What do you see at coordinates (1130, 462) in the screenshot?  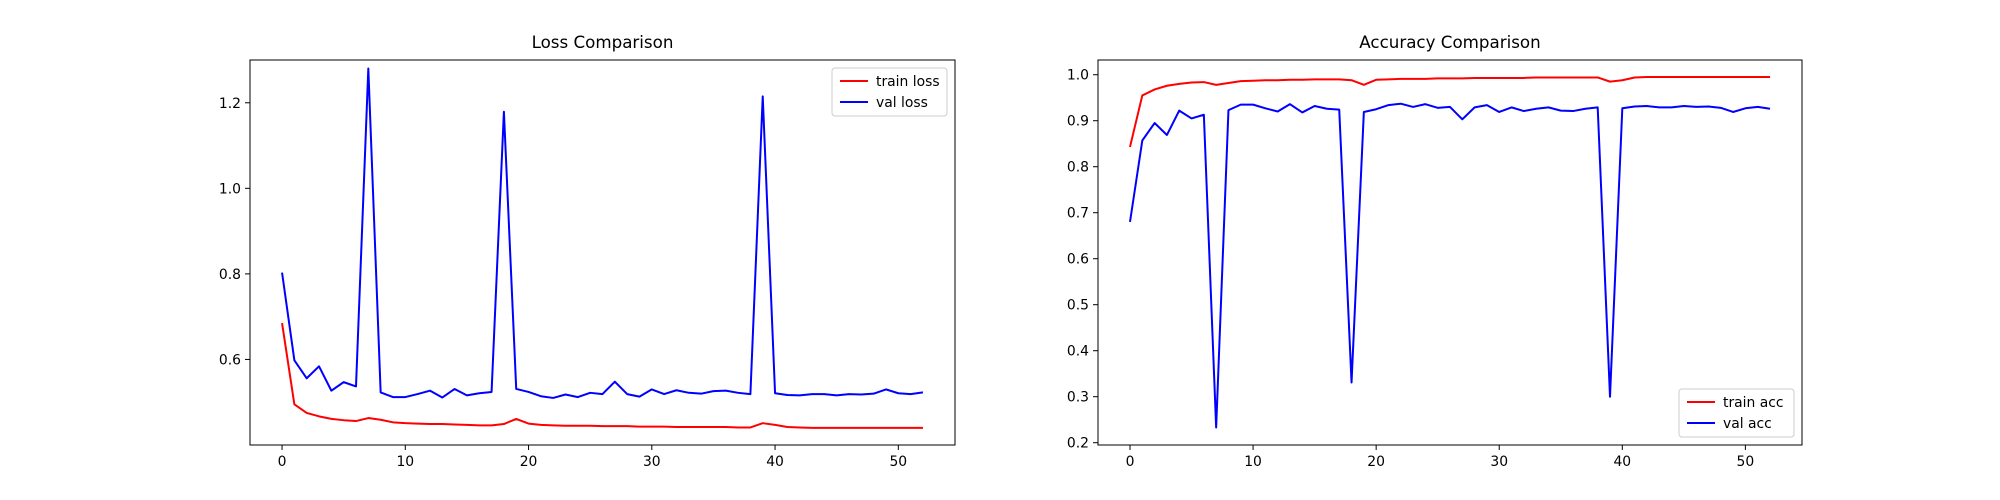 I see `chart-1-x-tick-label: 0` at bounding box center [1130, 462].